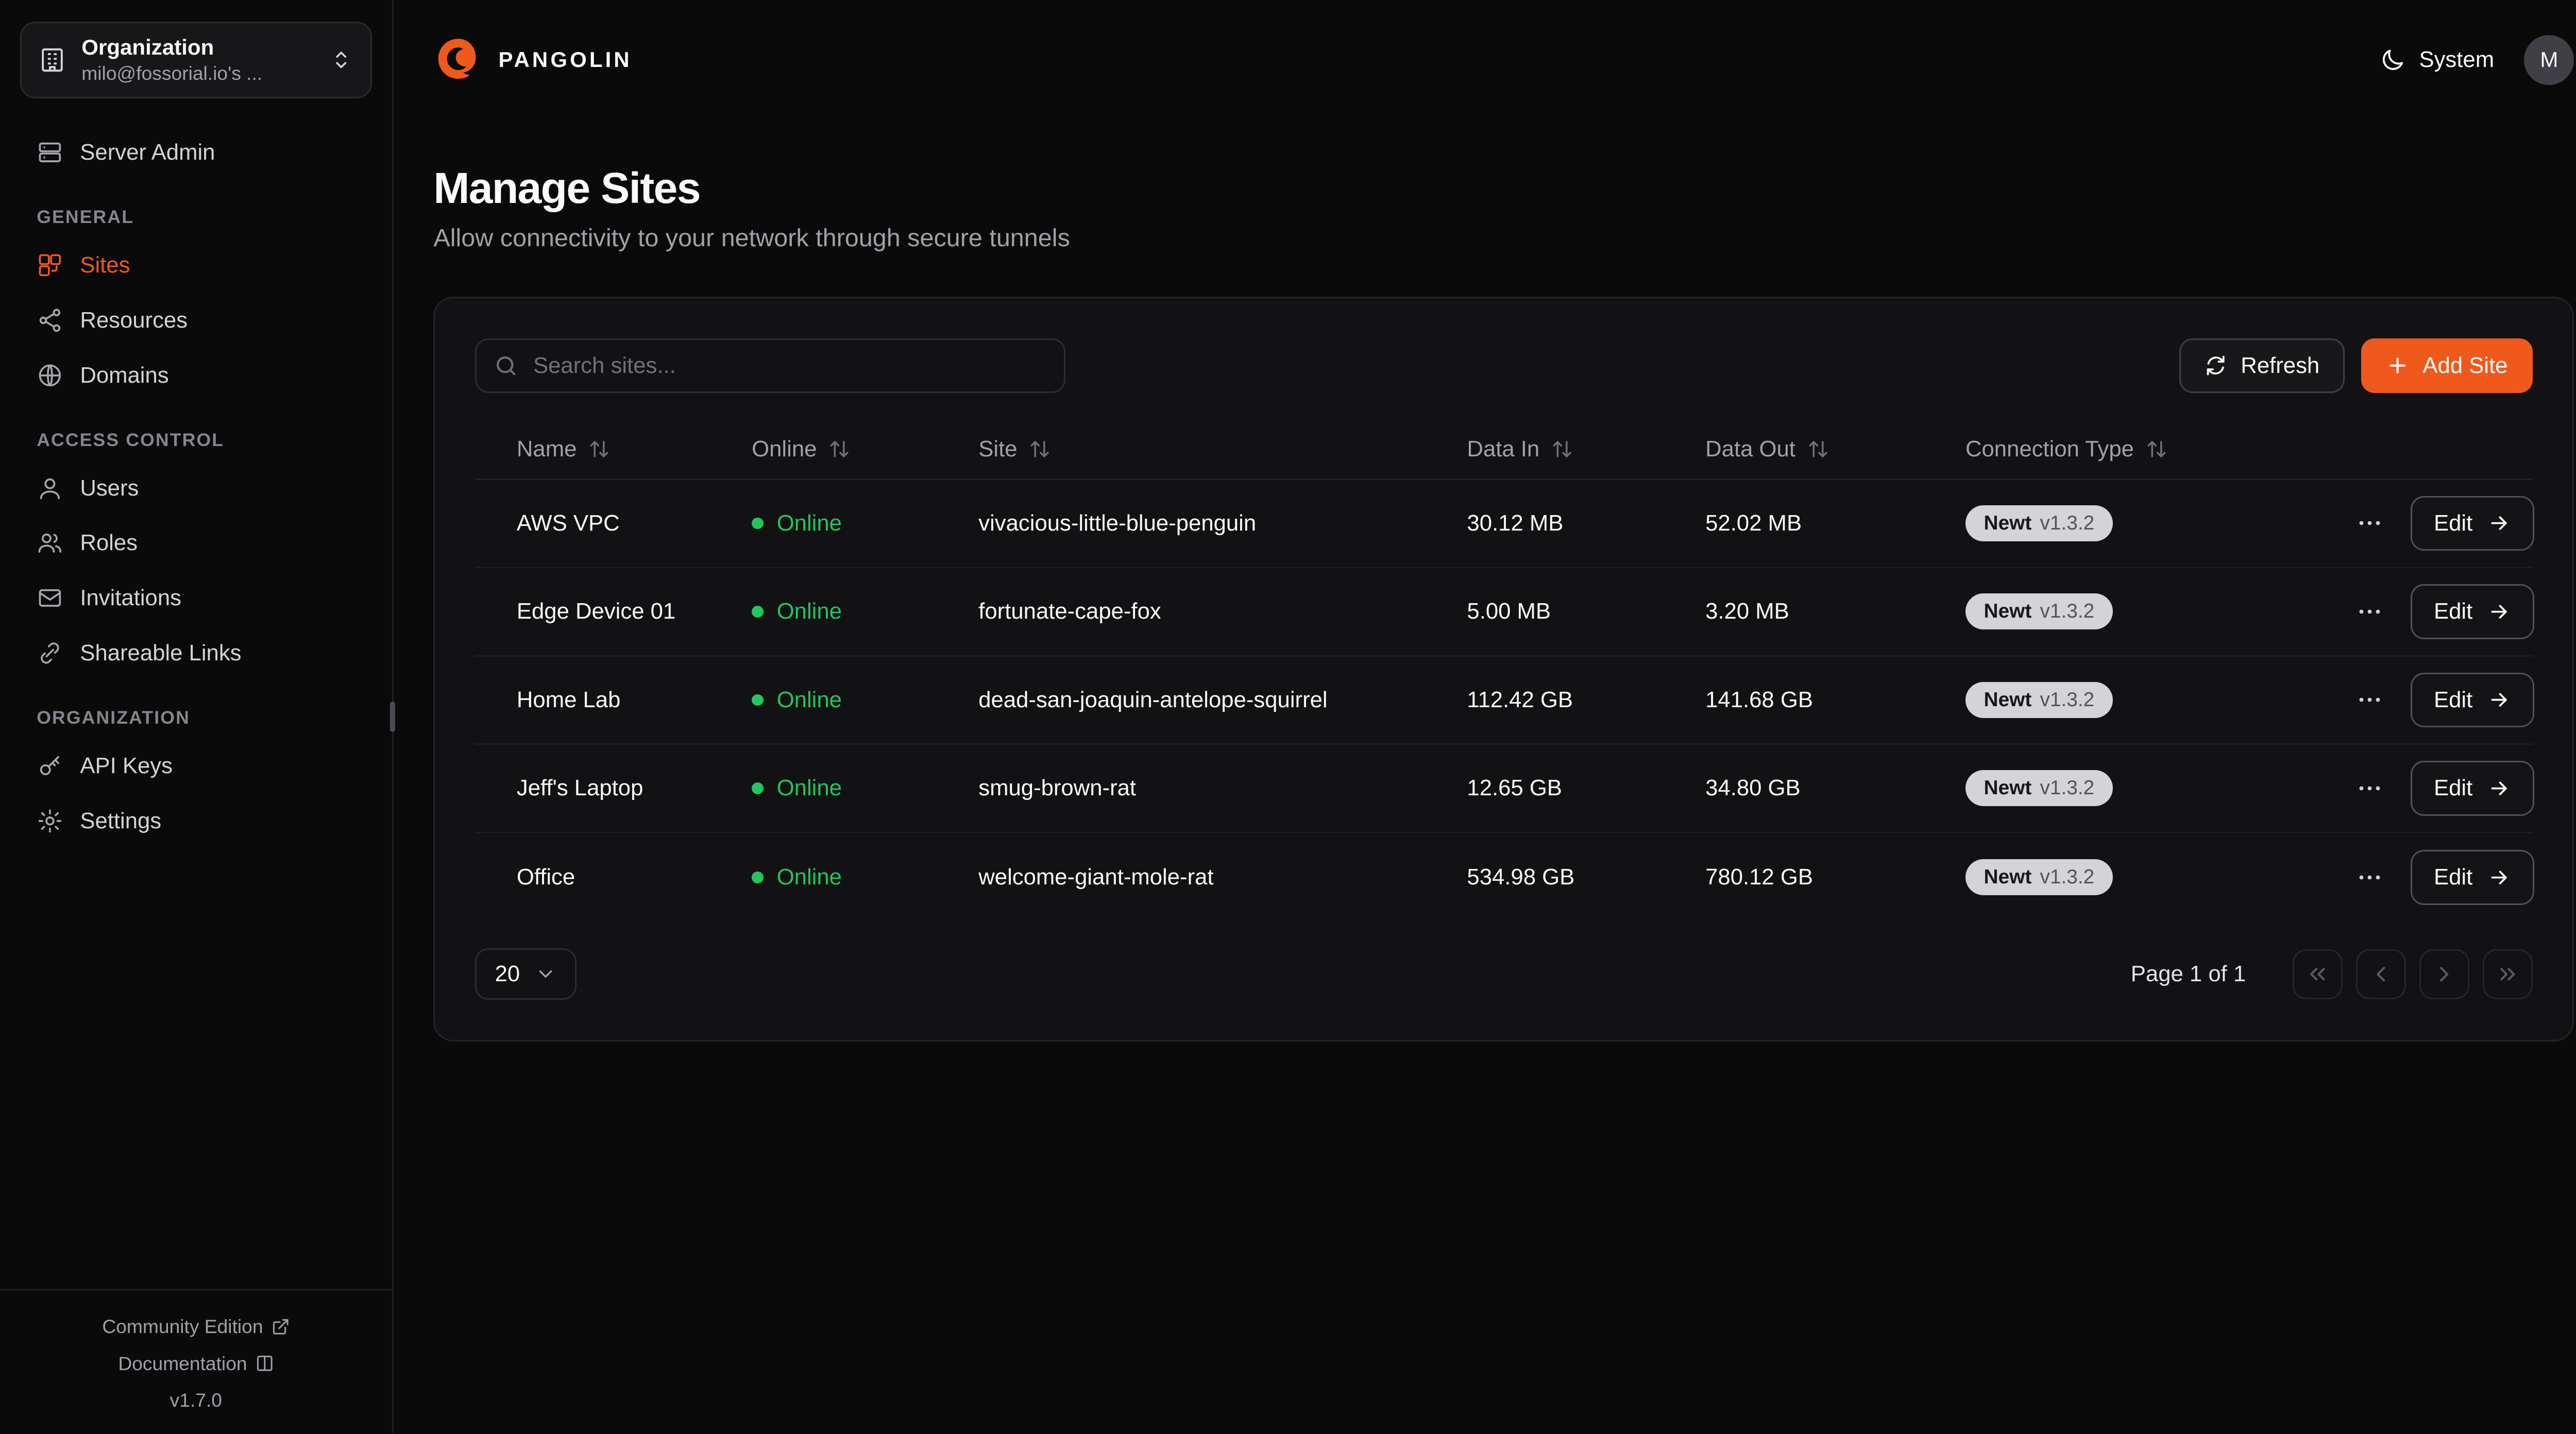 This screenshot has height=1434, width=2576. Describe the element at coordinates (50, 765) in the screenshot. I see `key-icon` at that location.